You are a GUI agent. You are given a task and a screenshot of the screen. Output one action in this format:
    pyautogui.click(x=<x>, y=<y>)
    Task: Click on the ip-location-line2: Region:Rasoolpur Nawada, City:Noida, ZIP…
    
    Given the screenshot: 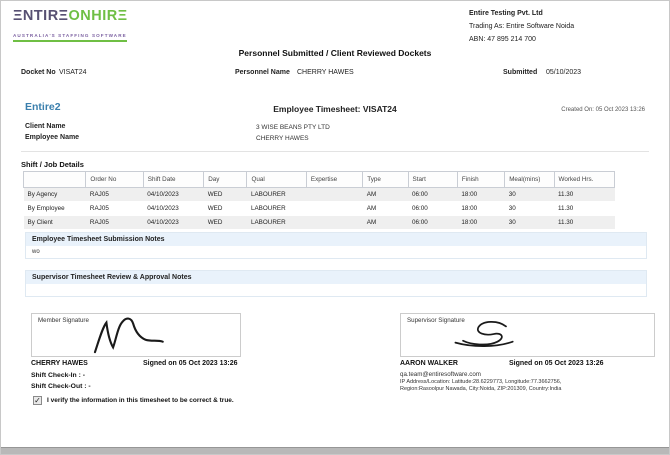 What is the action you would take?
    pyautogui.click(x=481, y=389)
    